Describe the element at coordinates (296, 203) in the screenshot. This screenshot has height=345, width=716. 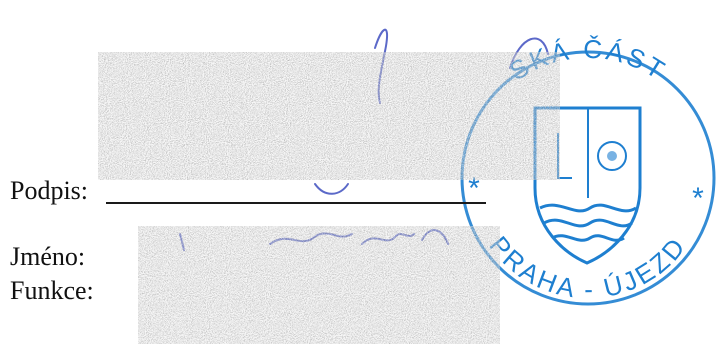
I see `signature-line` at that location.